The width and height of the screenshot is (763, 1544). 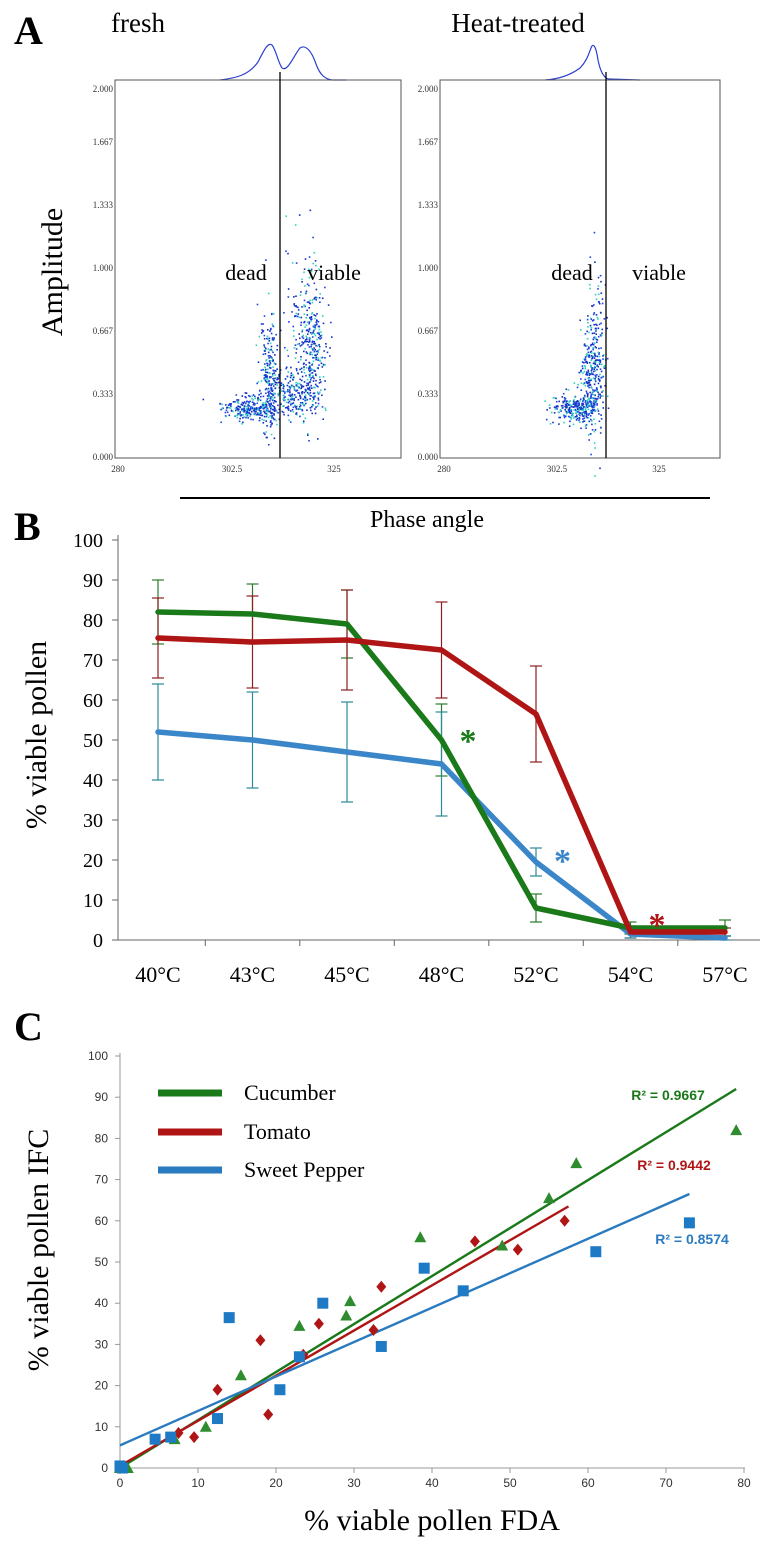 What do you see at coordinates (282, 62) in the screenshot?
I see `fresh-histogram` at bounding box center [282, 62].